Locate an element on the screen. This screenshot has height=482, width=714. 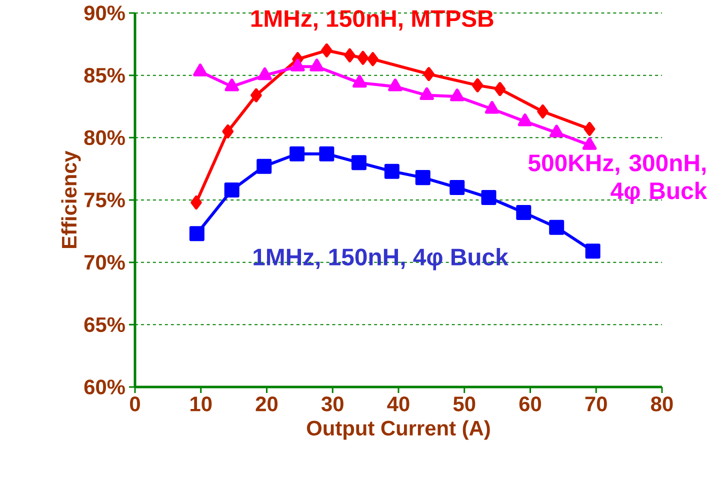
y-tick-label: 80% is located at coordinates (104, 138).